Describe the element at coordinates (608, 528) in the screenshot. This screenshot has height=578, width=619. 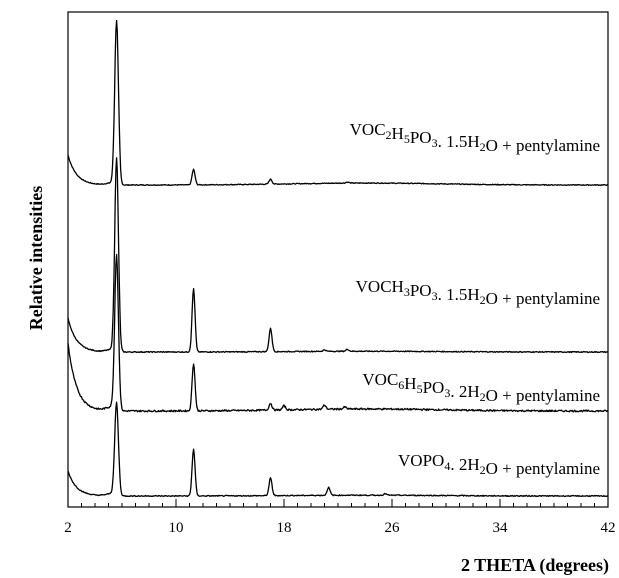
I see `x-tick-label: 42` at that location.